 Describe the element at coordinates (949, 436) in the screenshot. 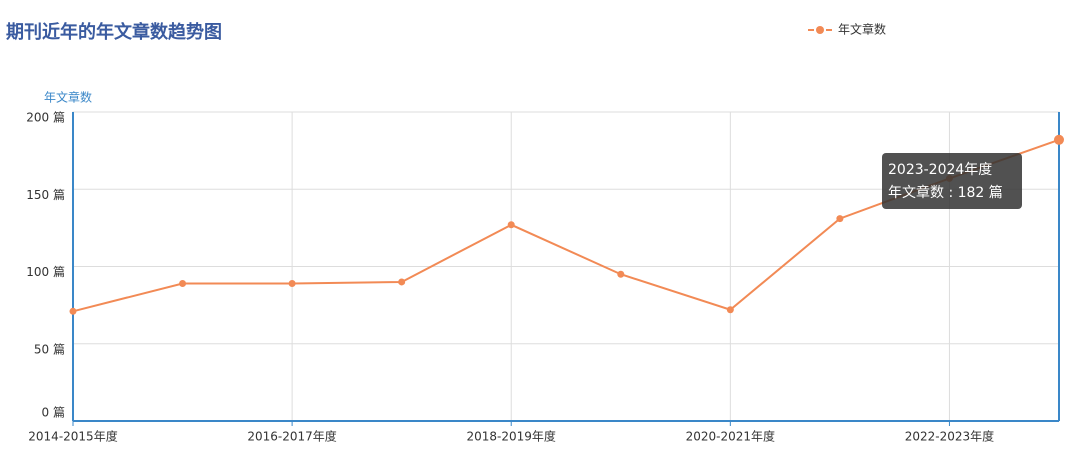

I see `x-tick-label: 2022-2023年度` at that location.